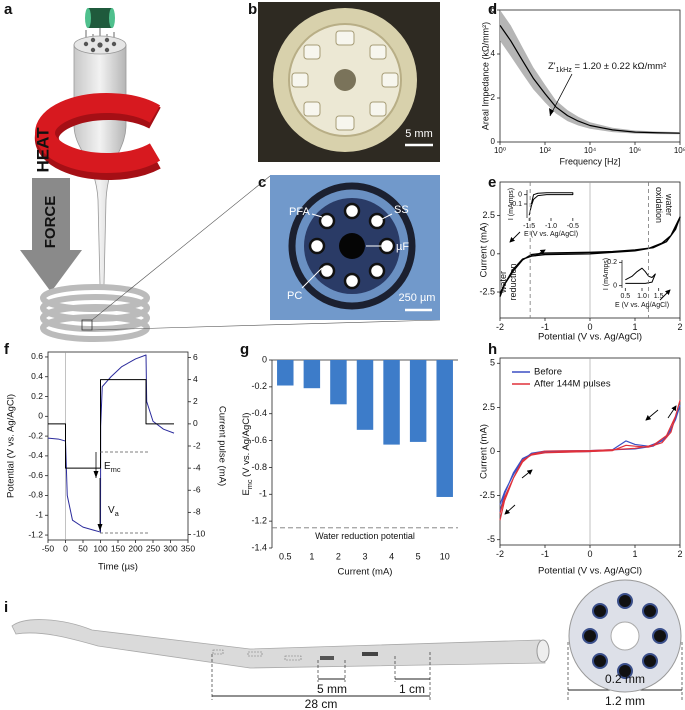  What do you see at coordinates (112, 468) in the screenshot?
I see `annotation: Emc` at bounding box center [112, 468].